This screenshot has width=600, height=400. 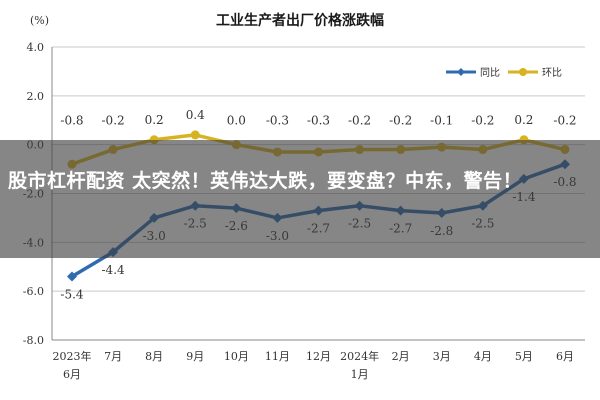 What do you see at coordinates (490, 73) in the screenshot?
I see `legend-label: 同比` at bounding box center [490, 73].